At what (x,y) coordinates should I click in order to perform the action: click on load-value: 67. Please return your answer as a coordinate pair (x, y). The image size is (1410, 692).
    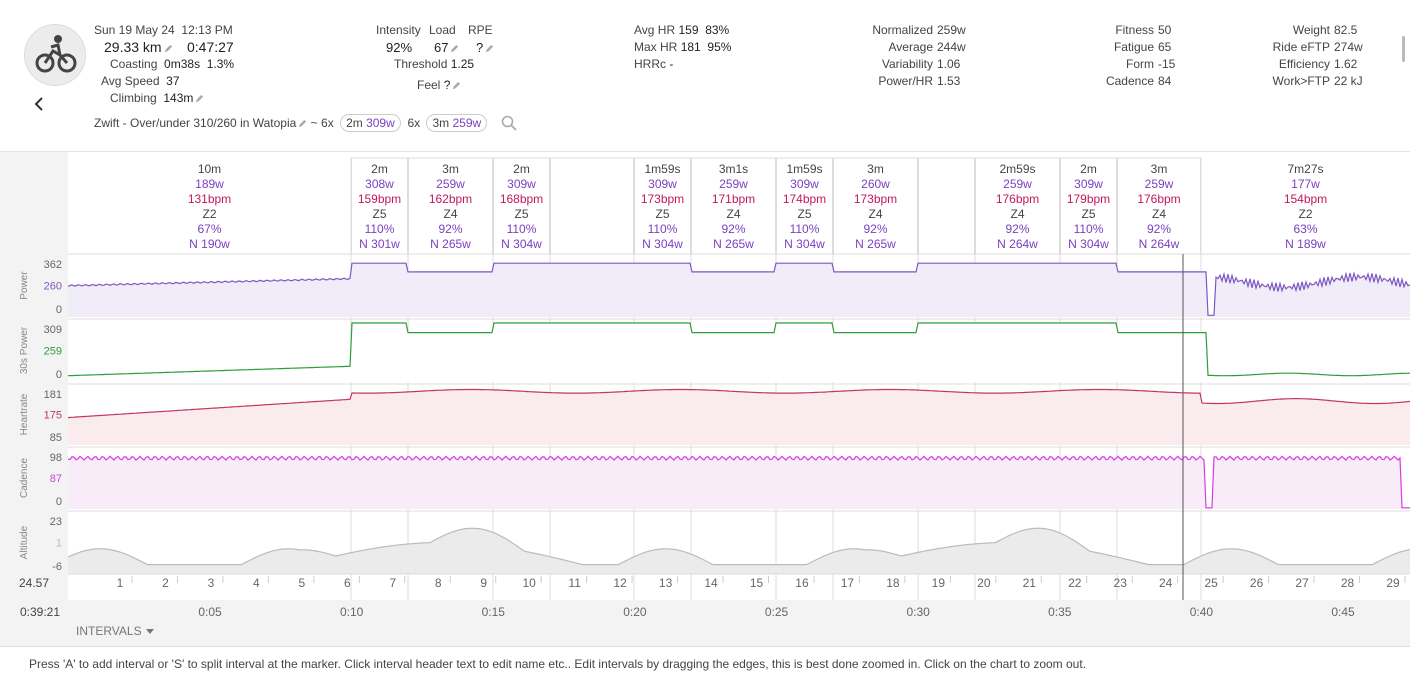
    Looking at the image, I should click on (446, 47).